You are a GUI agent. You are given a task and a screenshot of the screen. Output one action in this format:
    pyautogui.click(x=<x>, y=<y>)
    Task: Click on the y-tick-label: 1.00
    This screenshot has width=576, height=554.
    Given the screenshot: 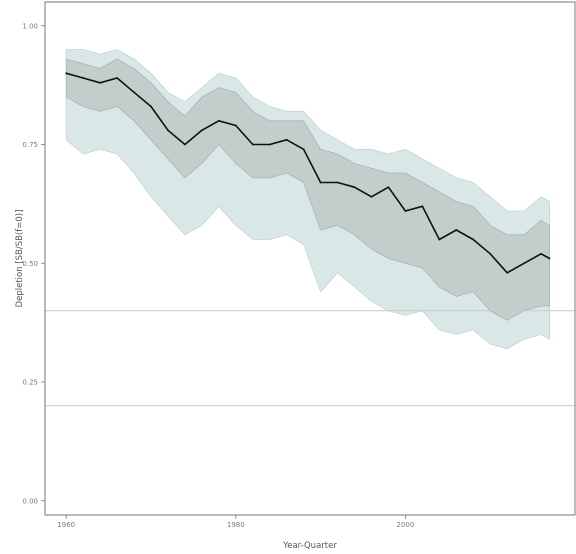 What is the action you would take?
    pyautogui.click(x=30, y=26)
    